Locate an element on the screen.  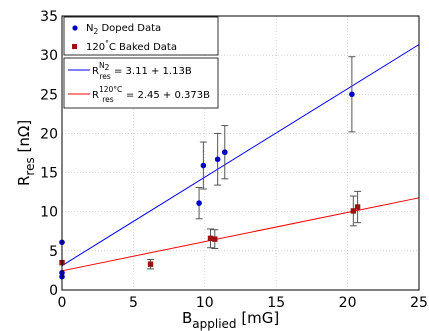
x-tick-label: 20 is located at coordinates (348, 303).